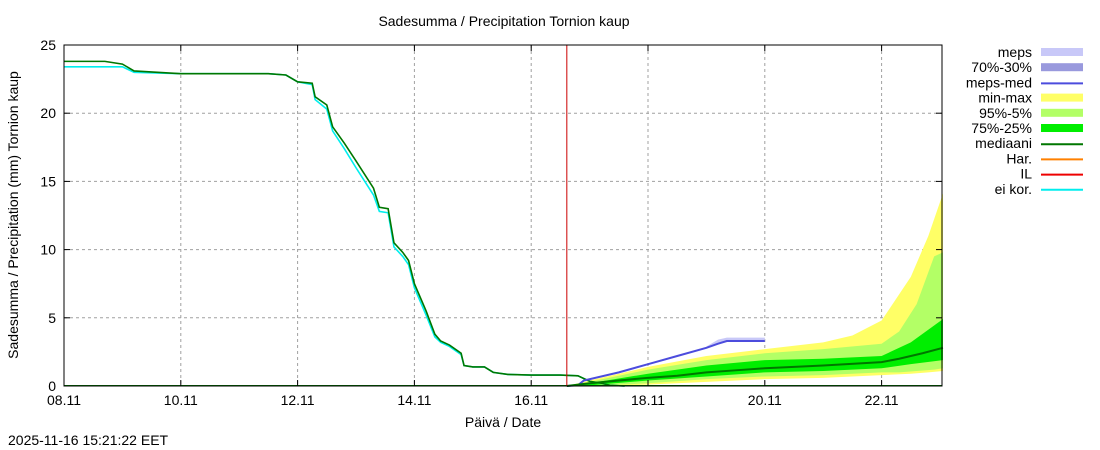  Describe the element at coordinates (181, 400) in the screenshot. I see `x-tick-label: 10.11` at that location.